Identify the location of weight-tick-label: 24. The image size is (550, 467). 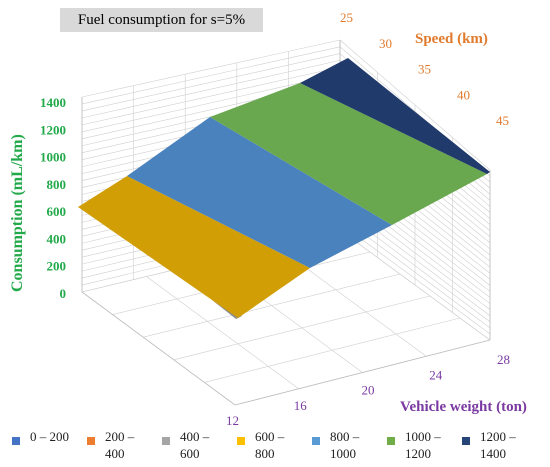
(436, 374).